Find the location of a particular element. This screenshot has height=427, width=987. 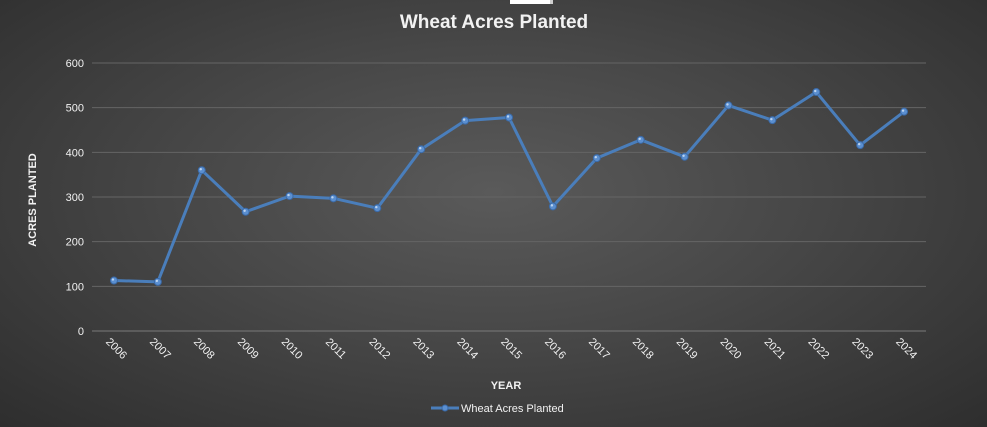

x-tick-label: 2021 is located at coordinates (775, 349).